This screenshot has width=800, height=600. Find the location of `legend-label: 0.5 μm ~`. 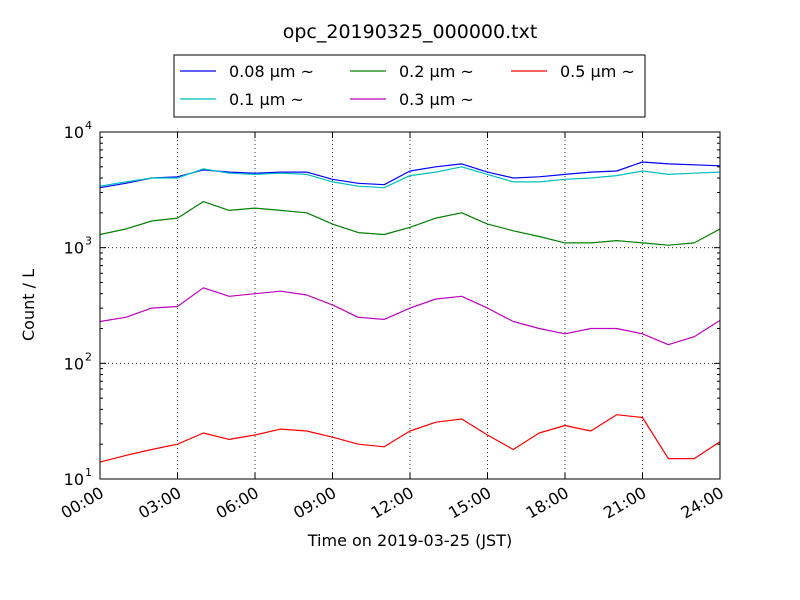

legend-label: 0.5 μm ~ is located at coordinates (597, 71).